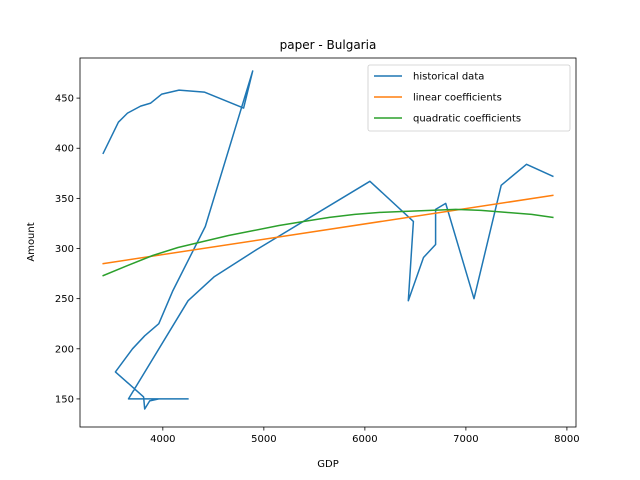 The image size is (640, 480). Describe the element at coordinates (364, 439) in the screenshot. I see `x-tick-label: 6000` at that location.